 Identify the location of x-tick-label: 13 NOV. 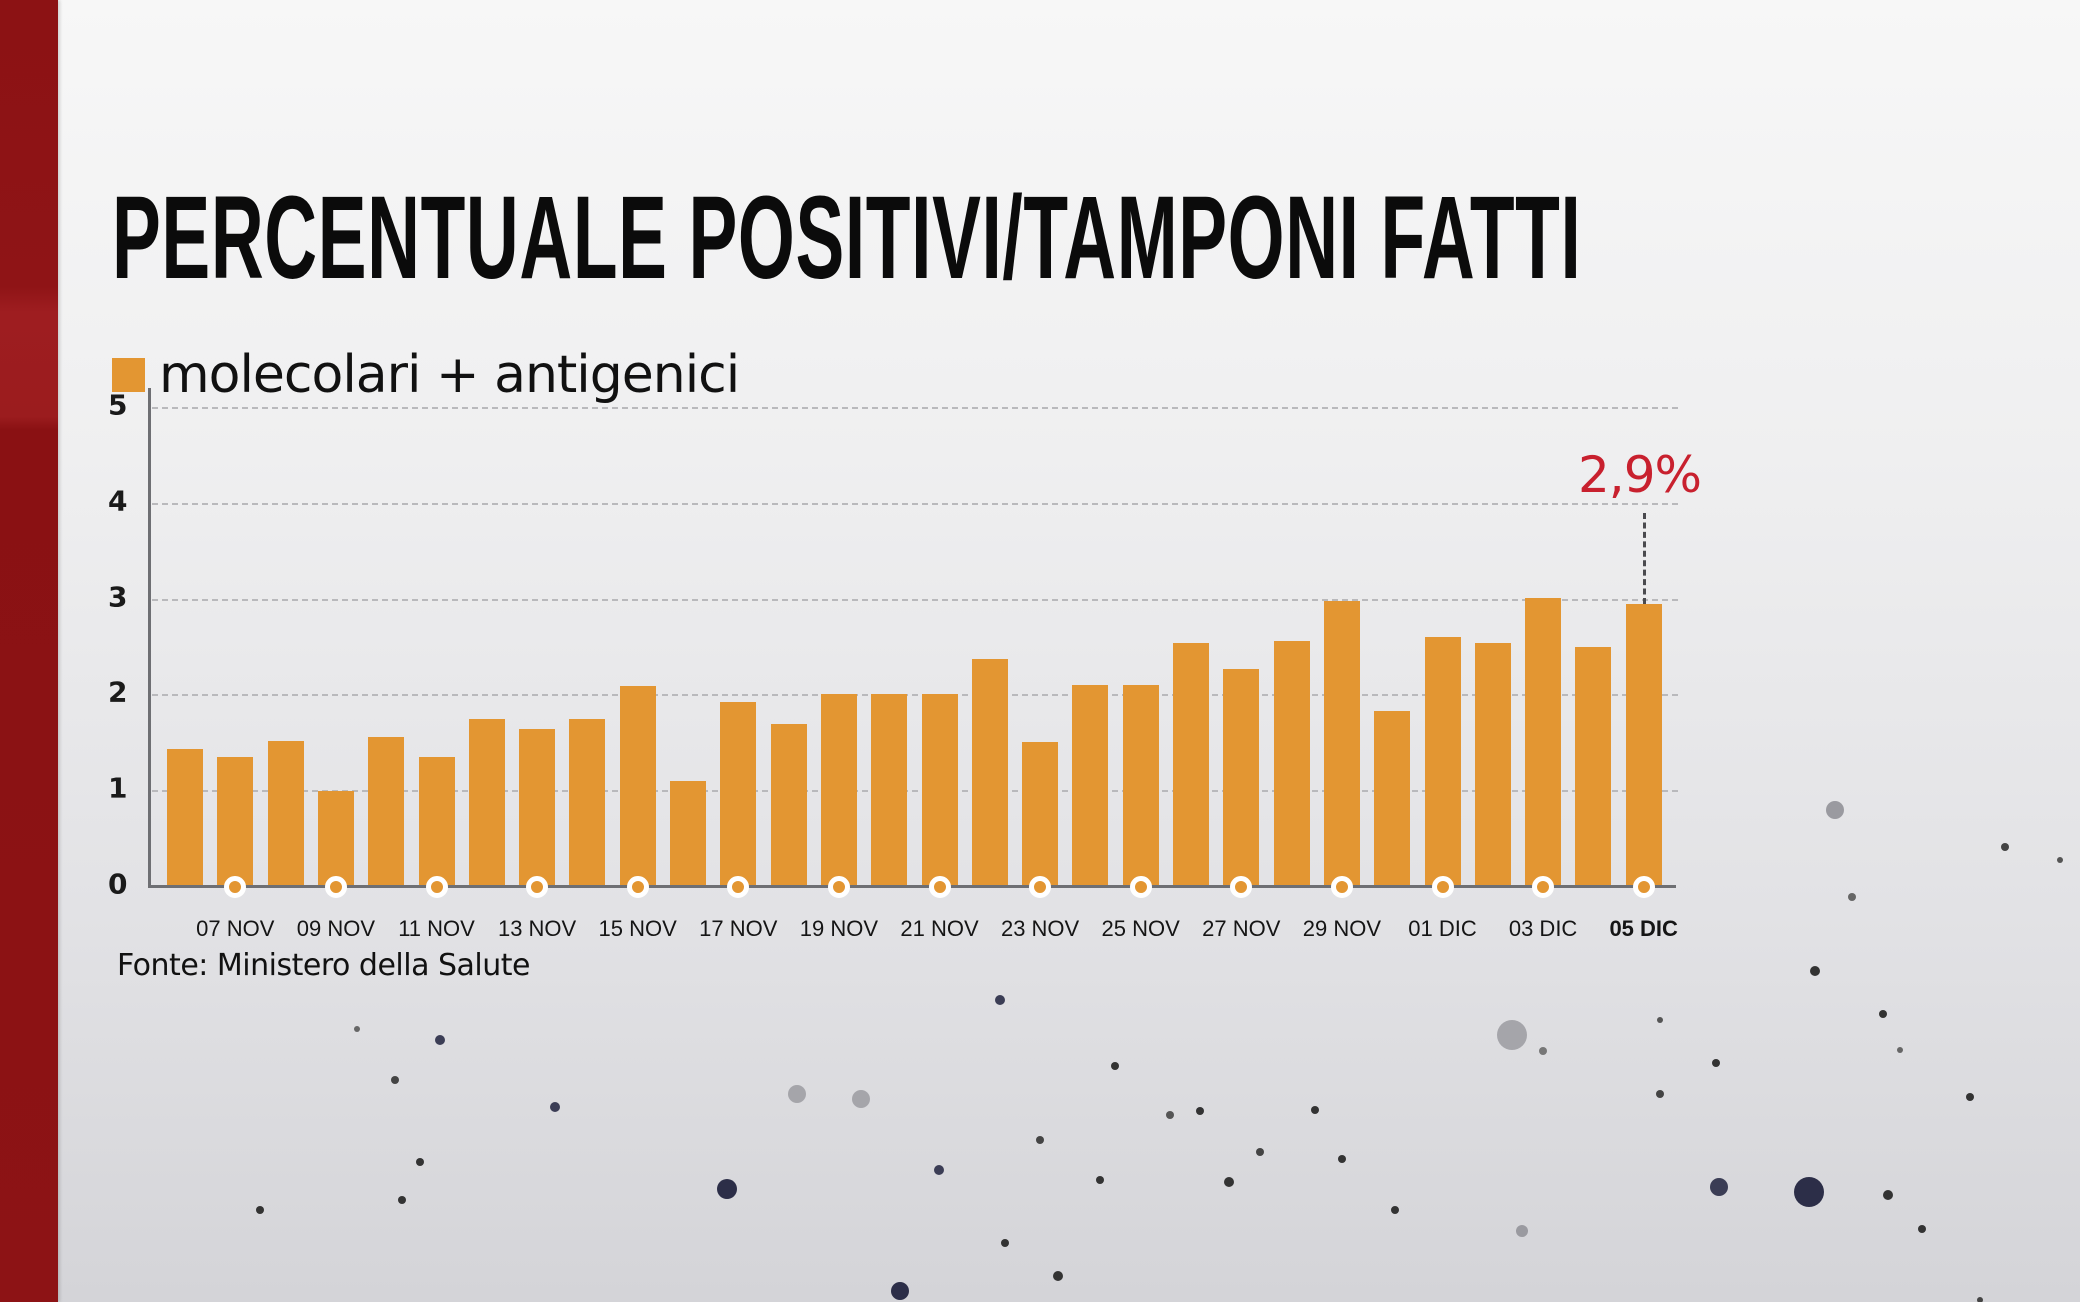
(537, 928).